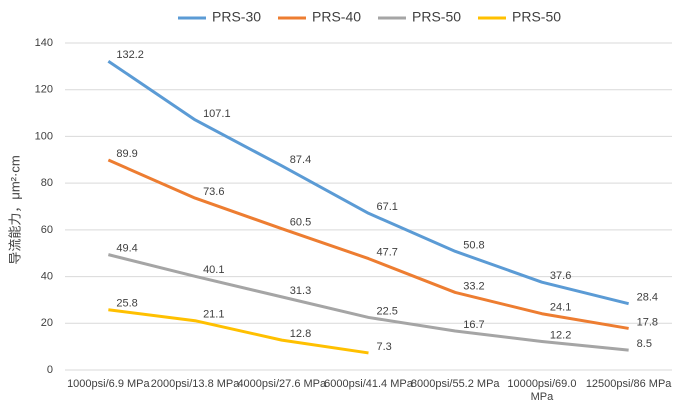 Image resolution: width=678 pixels, height=416 pixels. I want to click on data-label: 40.1, so click(213, 270).